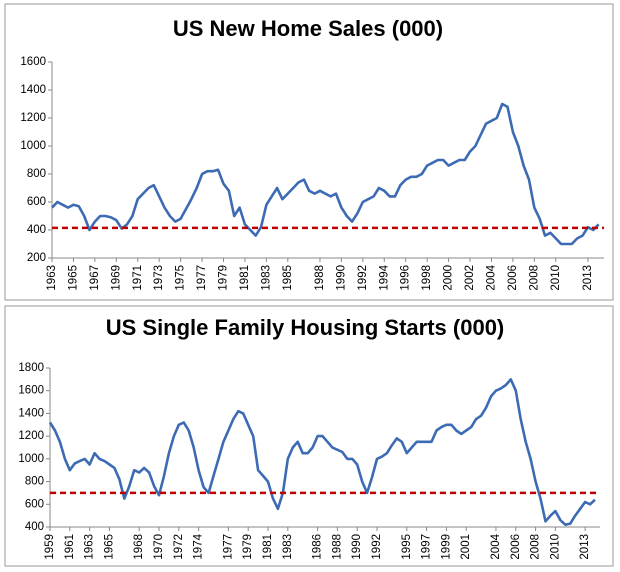 This screenshot has width=620, height=572. What do you see at coordinates (139, 547) in the screenshot?
I see `x-tick-label: 1968` at bounding box center [139, 547].